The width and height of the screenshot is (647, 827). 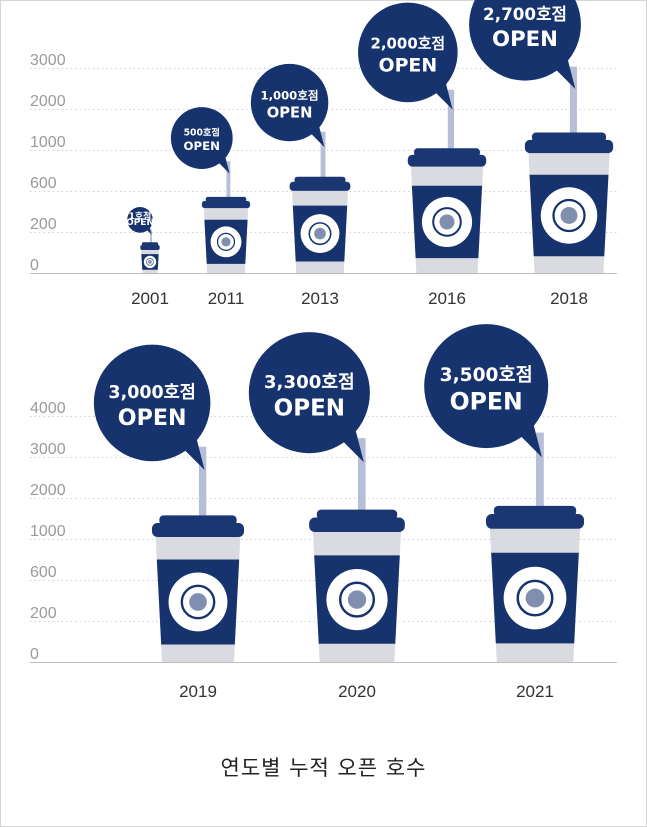 I want to click on x-tick-label: 2011, so click(x=226, y=298).